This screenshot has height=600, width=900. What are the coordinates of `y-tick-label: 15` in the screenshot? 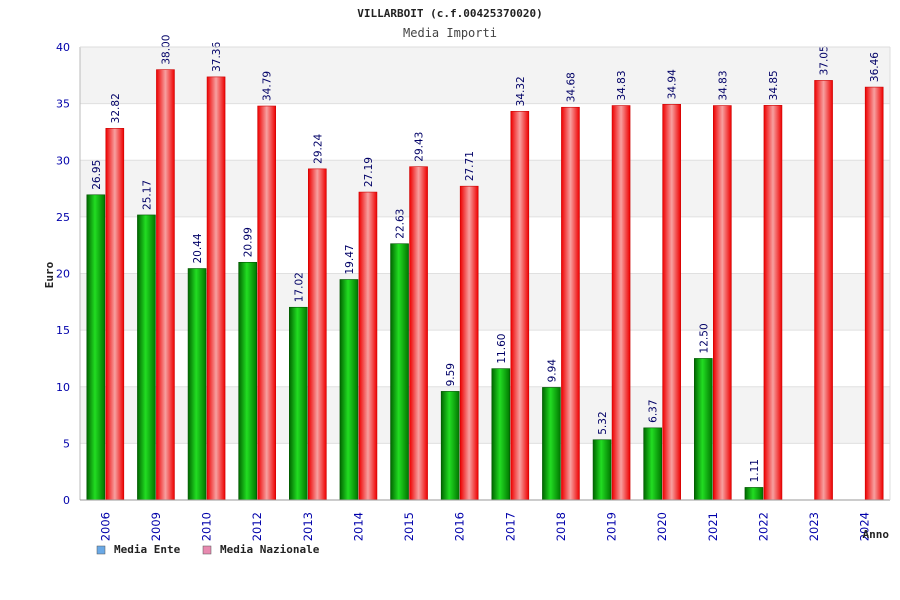 It's located at (63, 330).